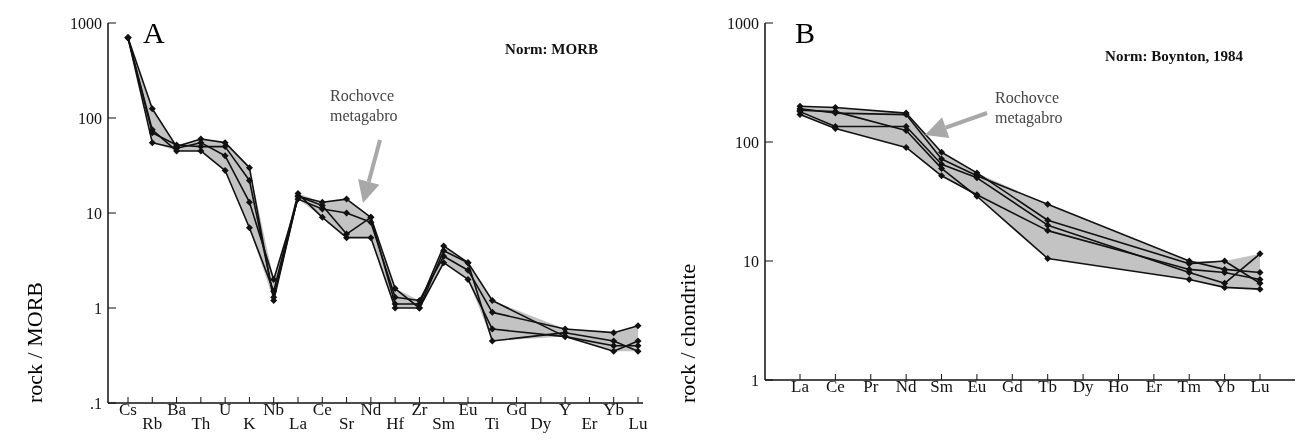  I want to click on x-tick-label: Zr, so click(419, 409).